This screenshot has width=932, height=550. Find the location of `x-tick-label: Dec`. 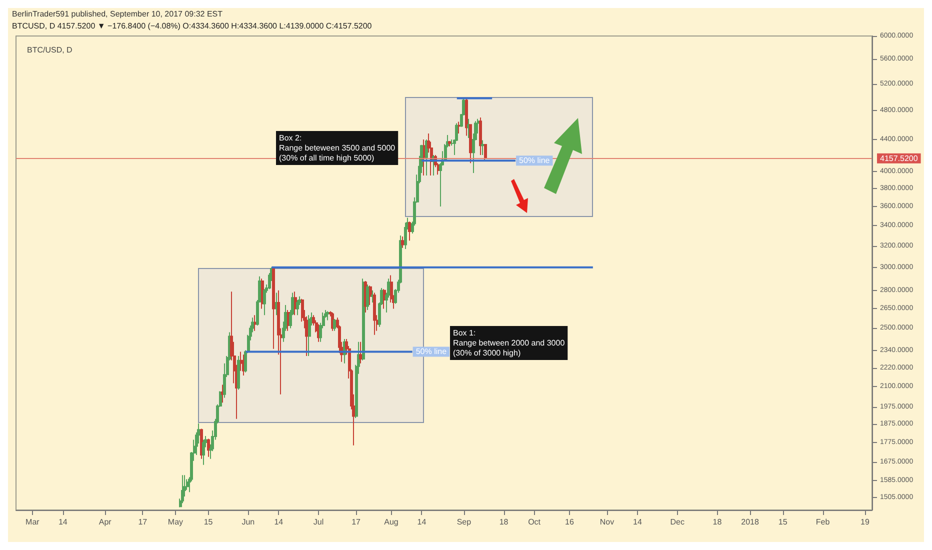

x-tick-label: Dec is located at coordinates (677, 522).